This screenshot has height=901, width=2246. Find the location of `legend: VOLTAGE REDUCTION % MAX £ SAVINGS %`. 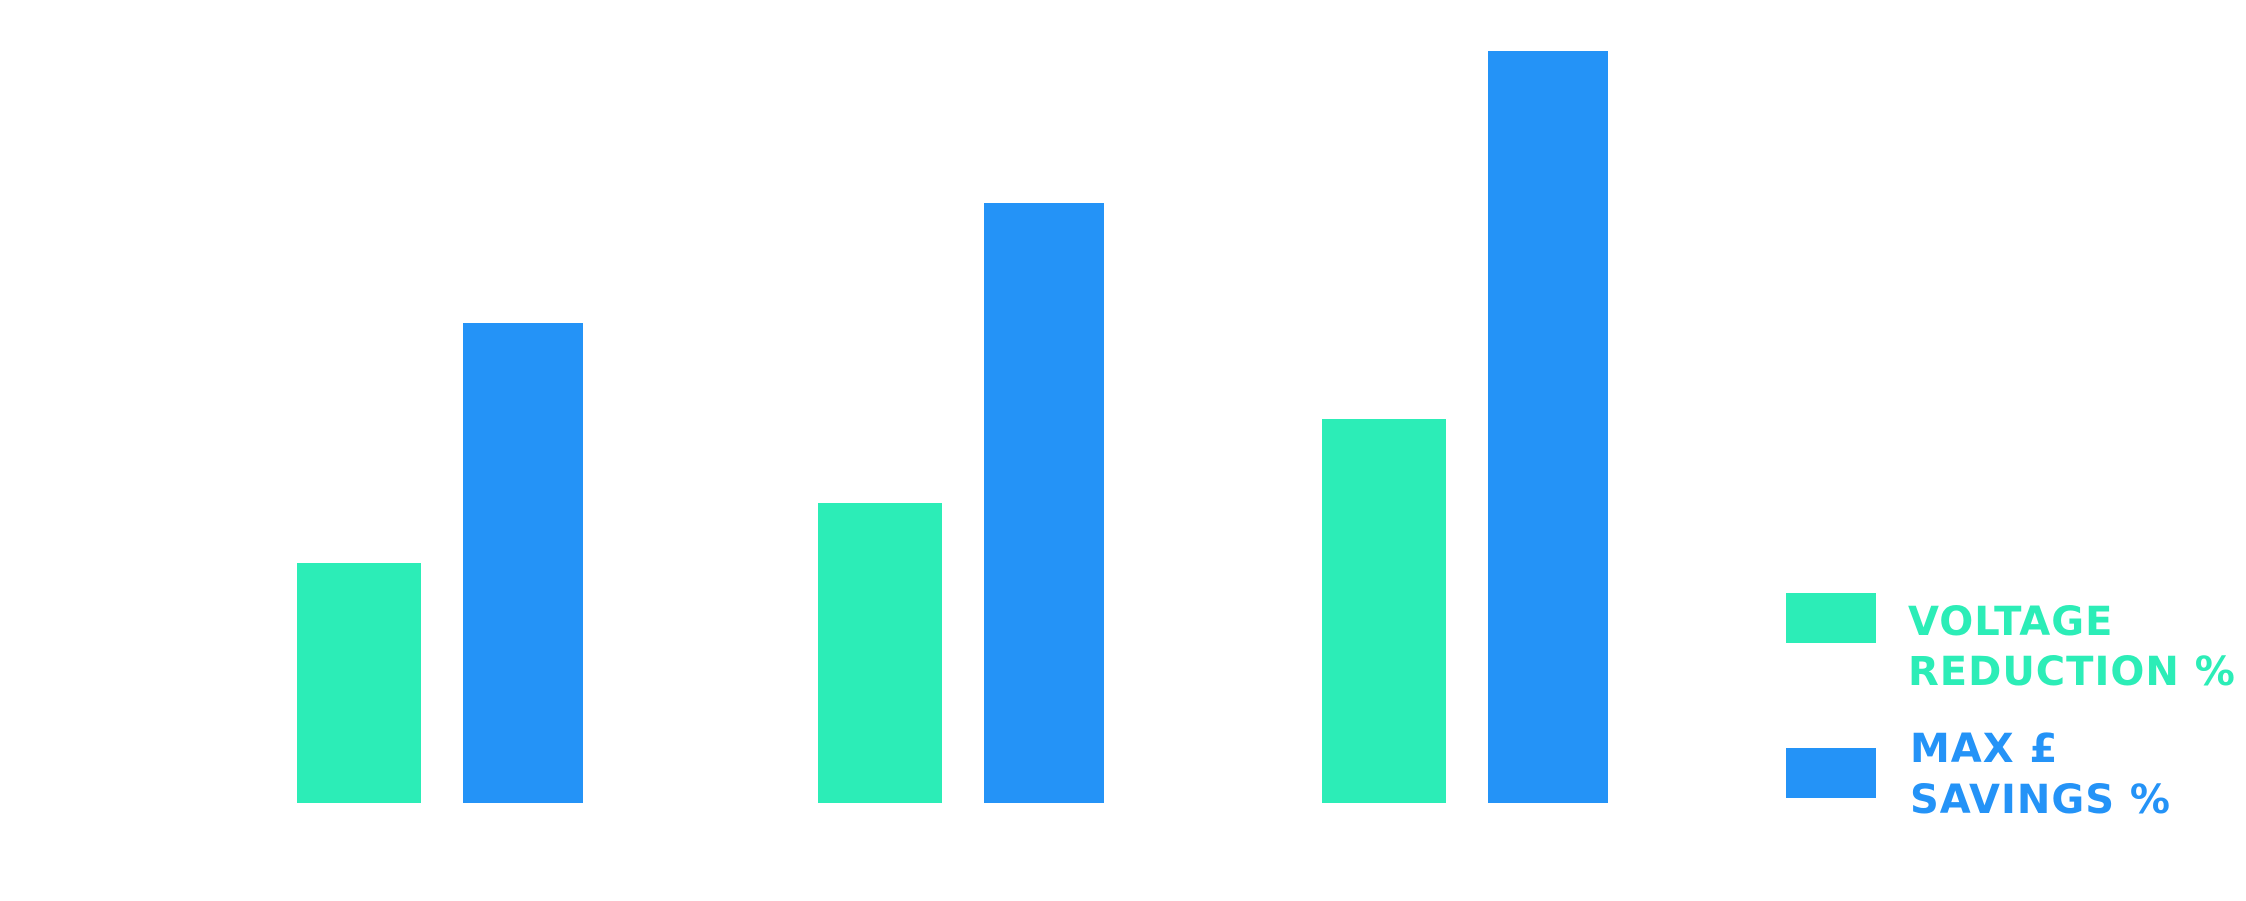

legend: VOLTAGE REDUCTION % MAX £ SAVINGS % is located at coordinates (2011, 708).